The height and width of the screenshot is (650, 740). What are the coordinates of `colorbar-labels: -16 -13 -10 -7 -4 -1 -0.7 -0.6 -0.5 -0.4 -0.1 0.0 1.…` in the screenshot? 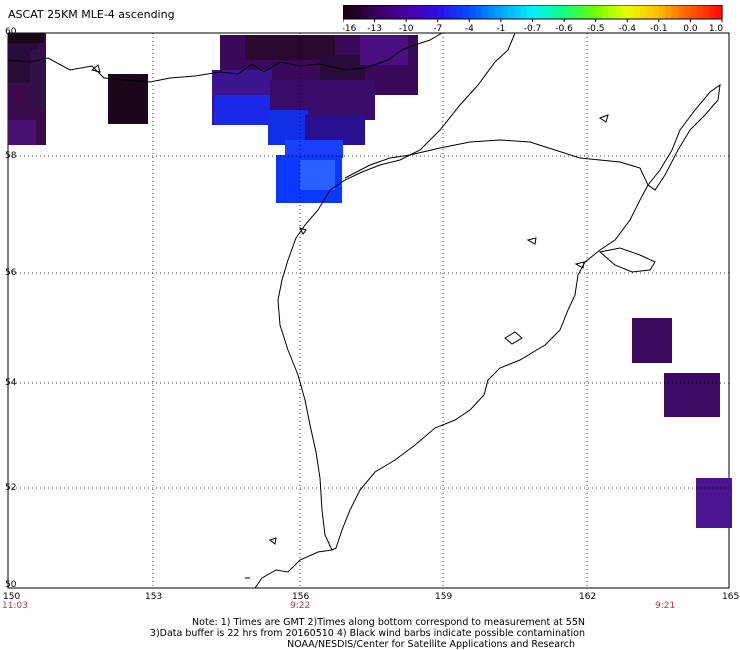 It's located at (533, 26).